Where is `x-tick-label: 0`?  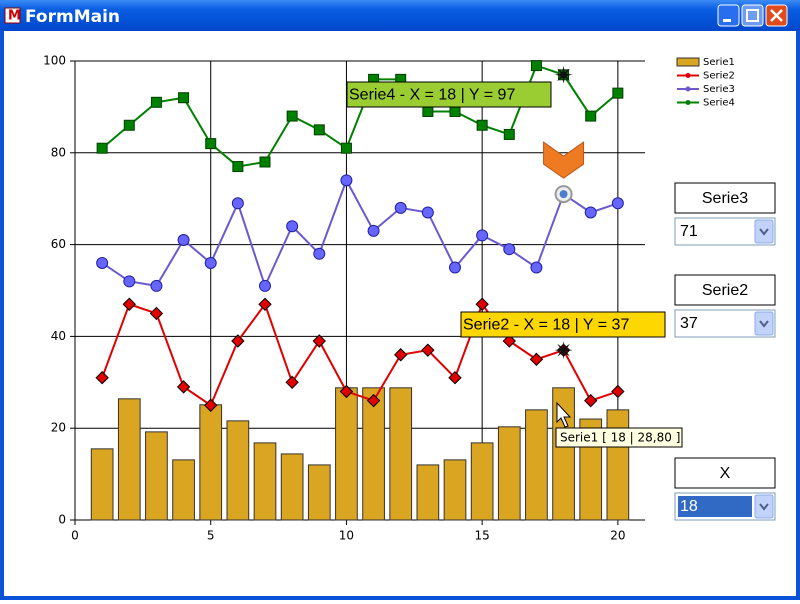
x-tick-label: 0 is located at coordinates (75, 536).